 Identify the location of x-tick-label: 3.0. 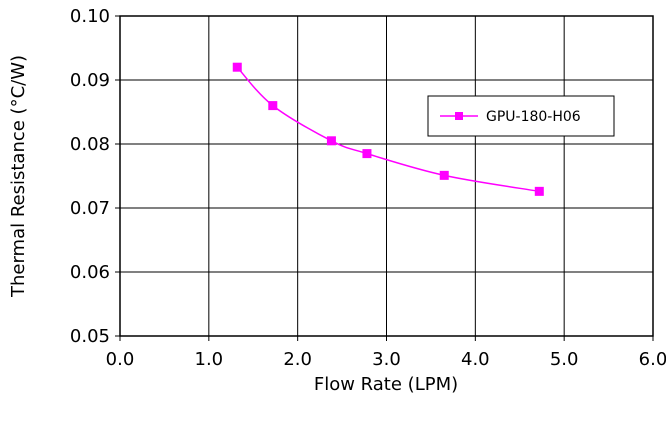
(386, 359).